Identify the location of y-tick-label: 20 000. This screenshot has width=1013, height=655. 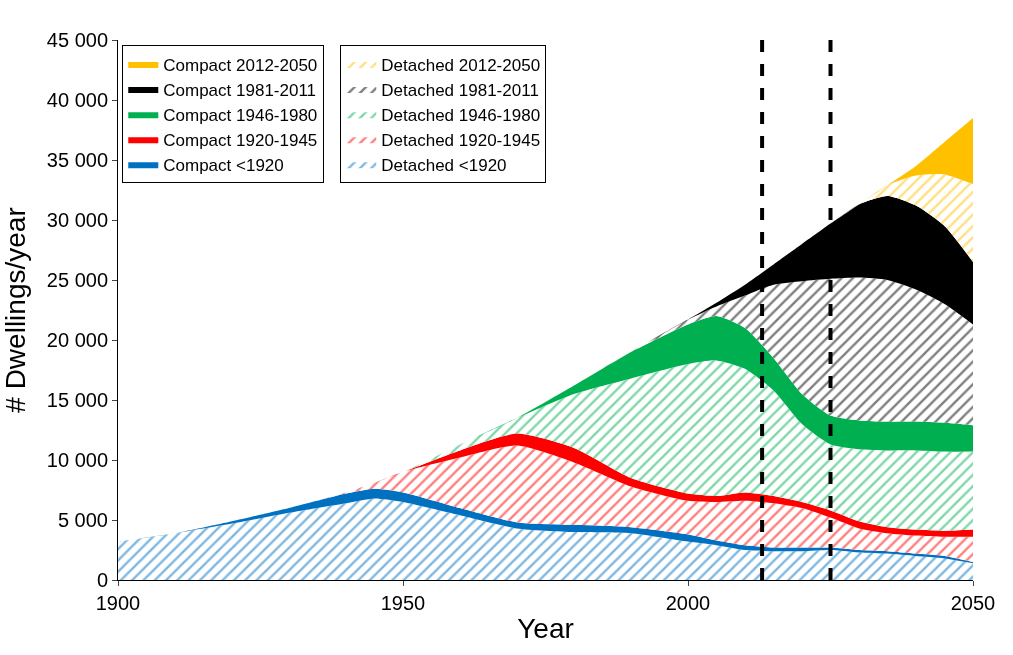
(77, 340).